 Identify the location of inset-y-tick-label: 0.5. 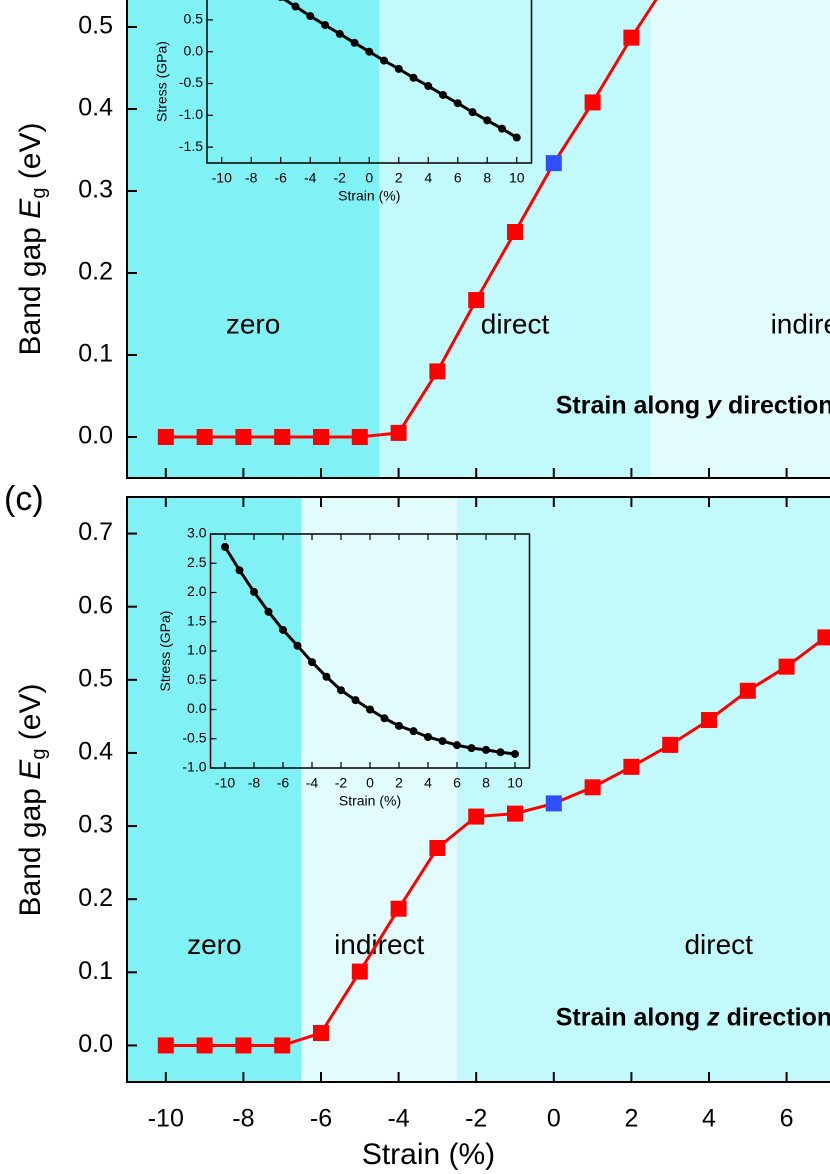
(194, 19).